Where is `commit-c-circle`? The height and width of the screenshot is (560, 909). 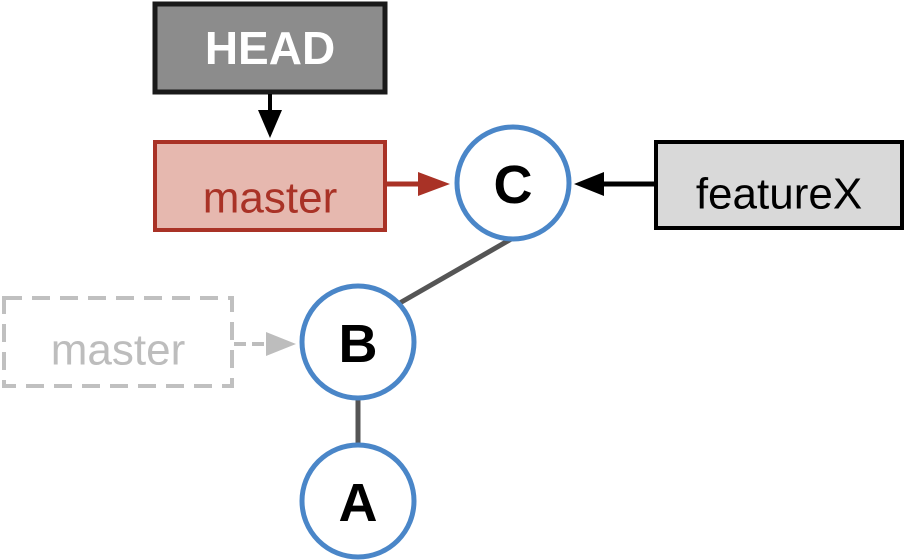 commit-c-circle is located at coordinates (513, 183).